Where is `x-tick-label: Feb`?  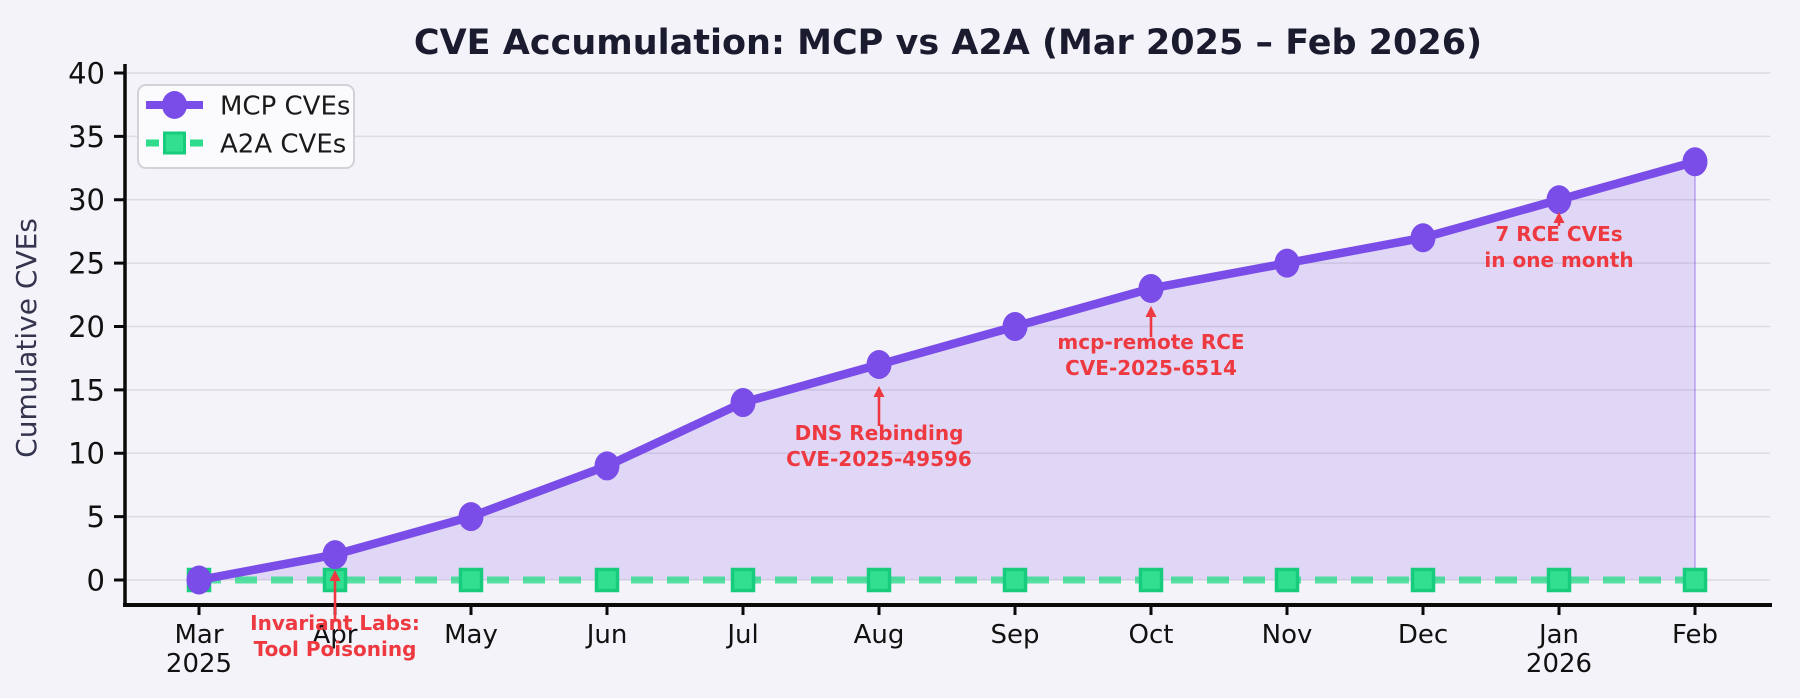
x-tick-label: Feb is located at coordinates (1695, 635).